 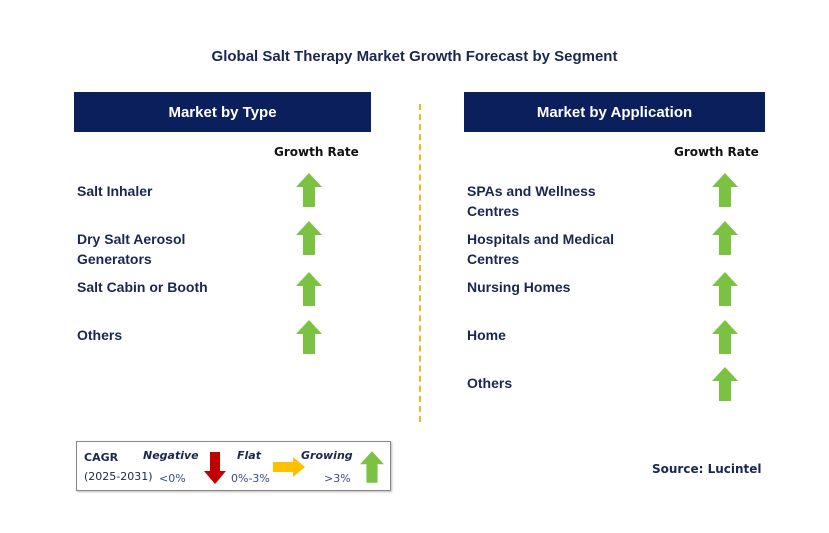 I want to click on market-by-application-header: Market by Application, so click(x=614, y=112).